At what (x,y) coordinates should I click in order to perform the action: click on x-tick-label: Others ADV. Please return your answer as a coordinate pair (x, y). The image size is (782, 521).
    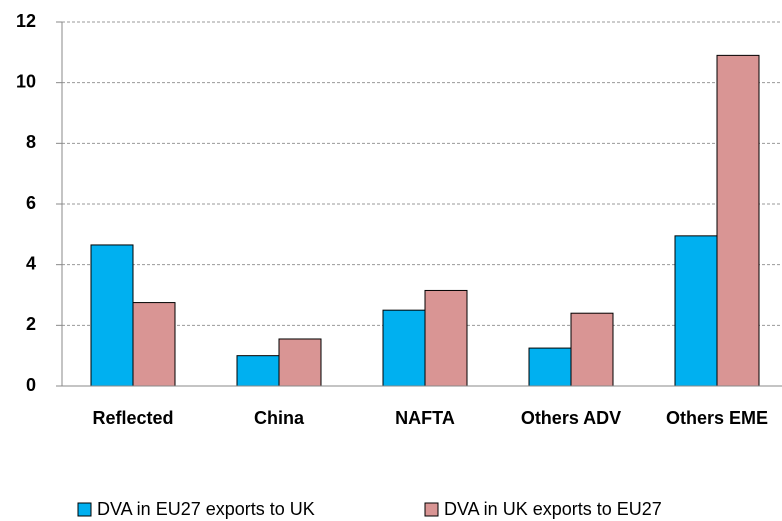
    Looking at the image, I should click on (571, 418).